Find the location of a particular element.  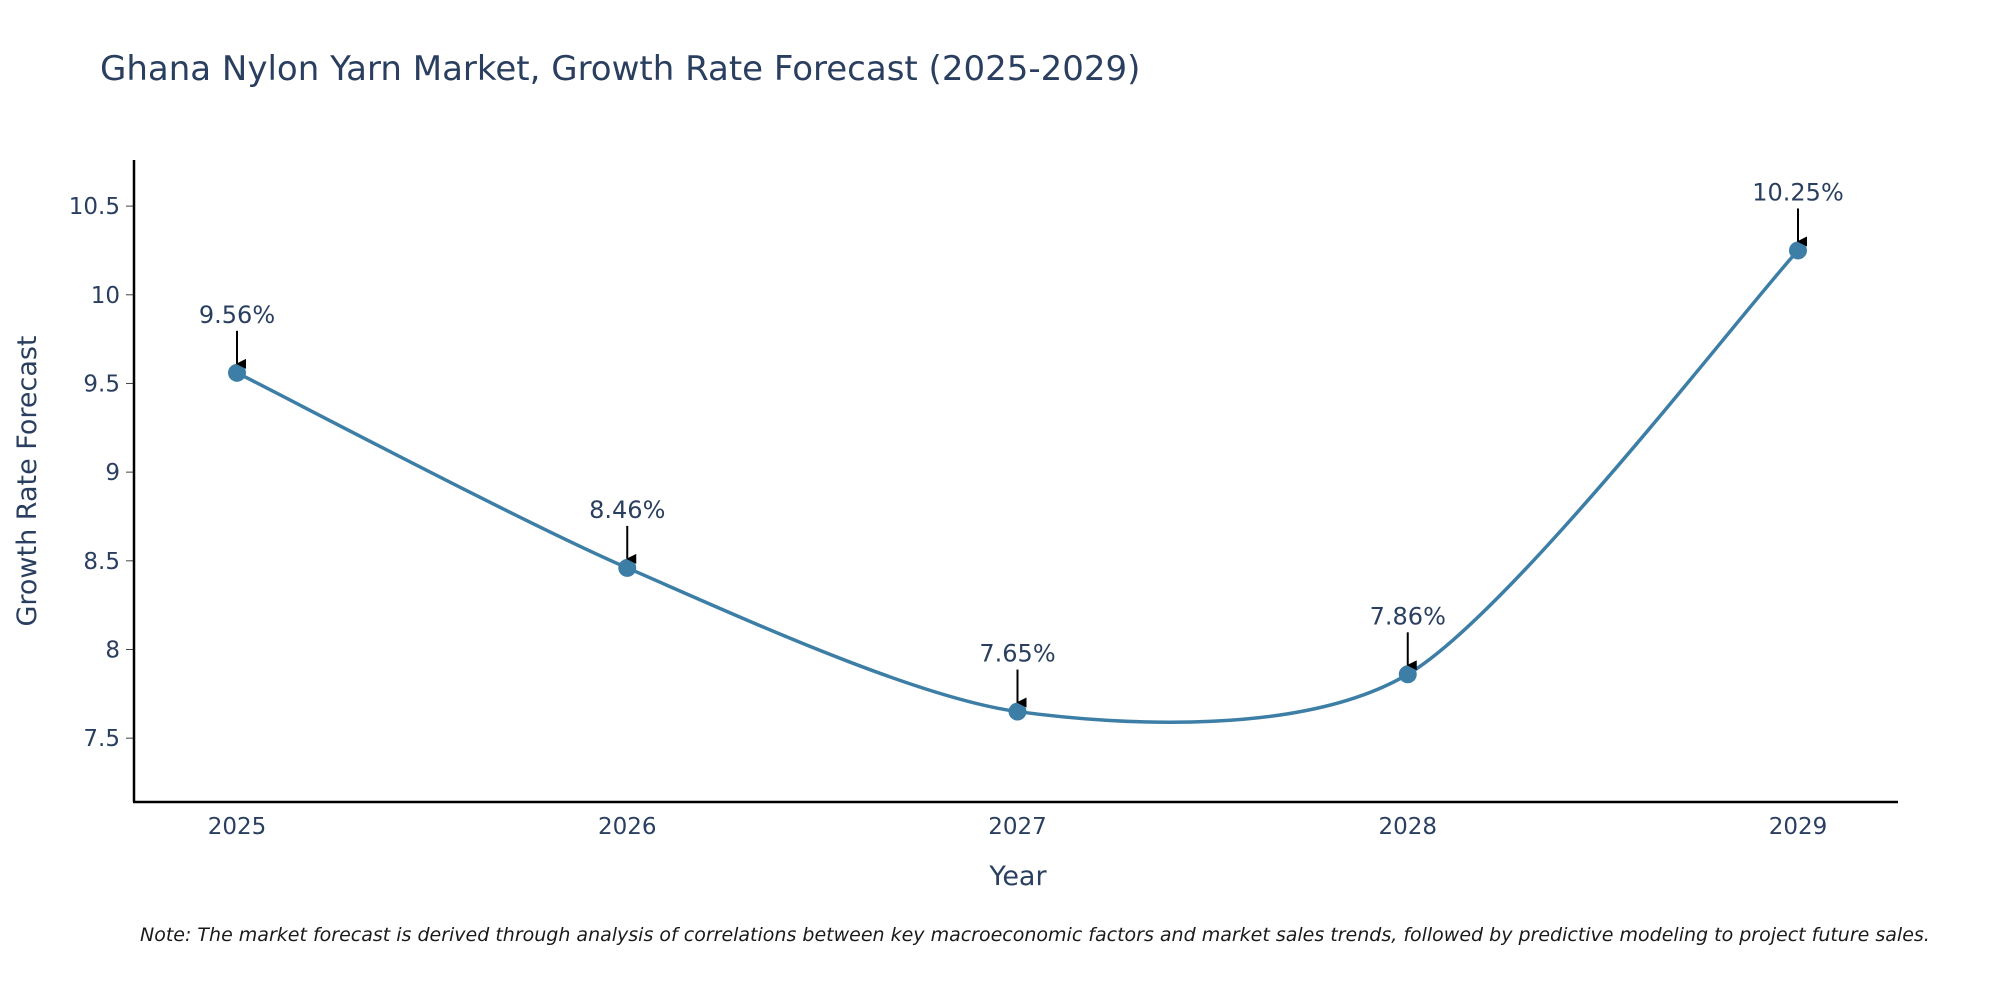

y-tick-label: 10.5 is located at coordinates (94, 207).